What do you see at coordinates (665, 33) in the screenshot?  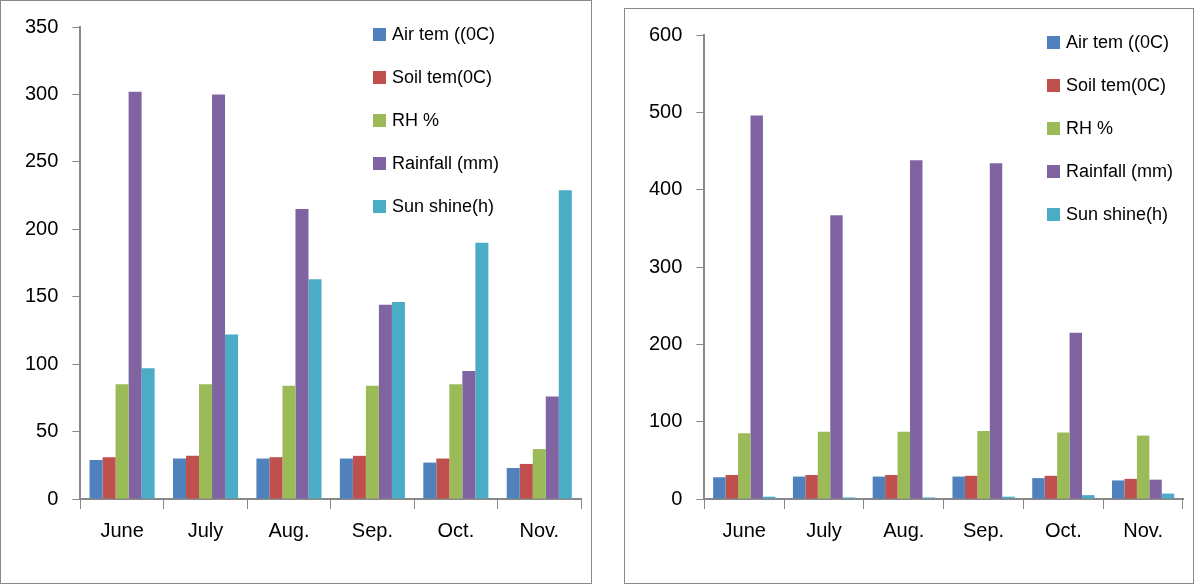 I see `y-tick-label: 600` at bounding box center [665, 33].